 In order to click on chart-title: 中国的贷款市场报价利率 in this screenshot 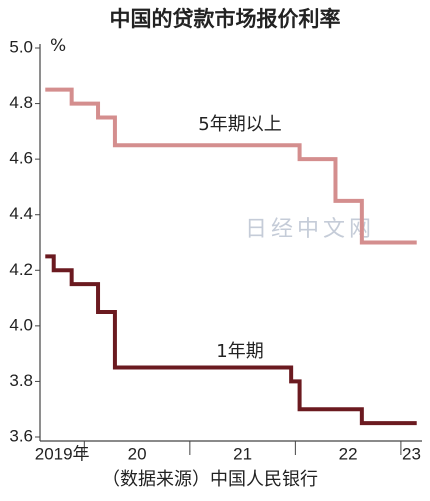, I will do `click(225, 19)`.